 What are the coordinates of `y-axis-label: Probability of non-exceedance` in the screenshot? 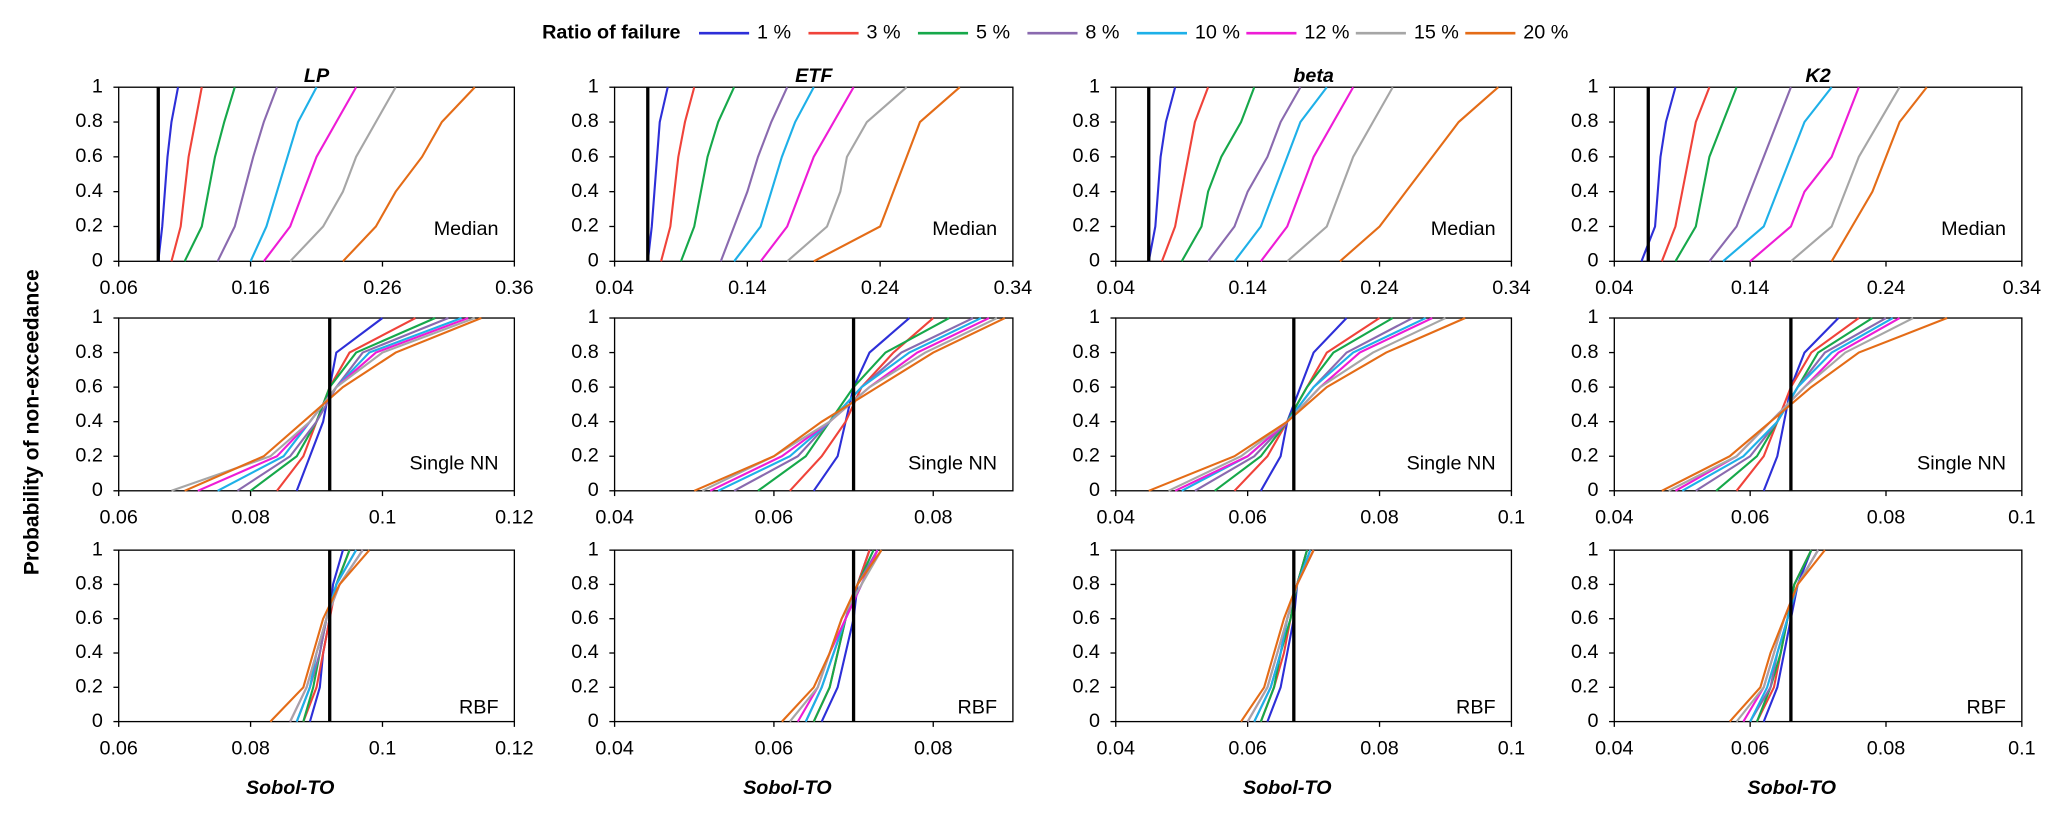 It's located at (32, 422).